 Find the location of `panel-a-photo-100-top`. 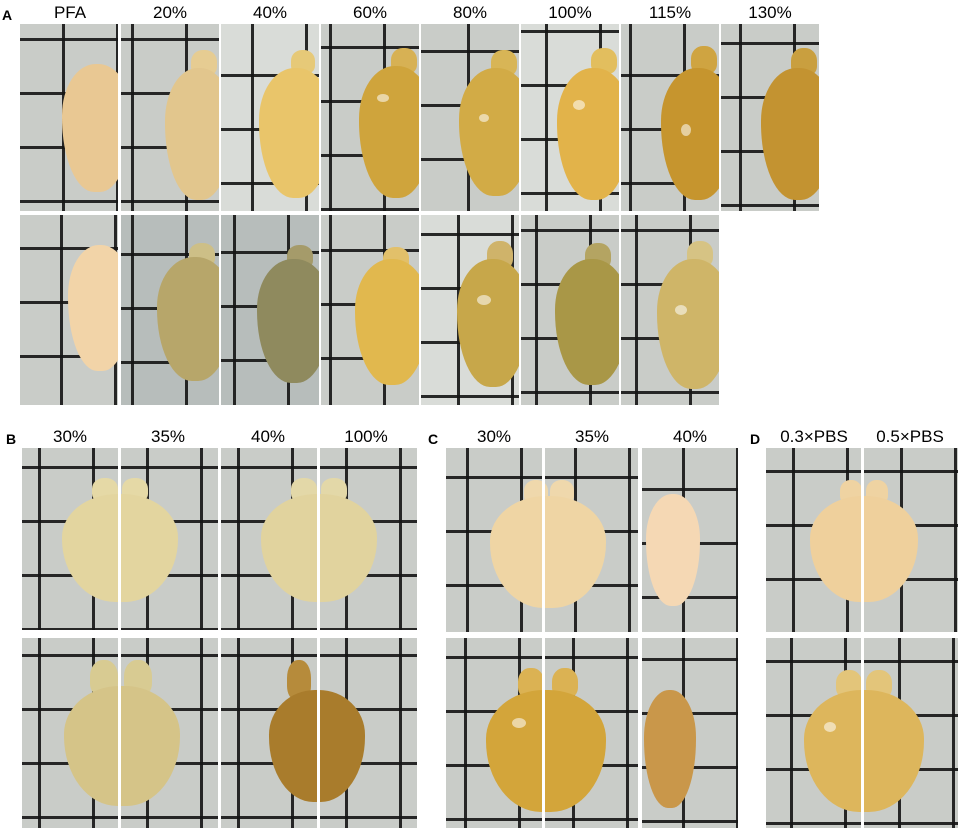

panel-a-photo-100-top is located at coordinates (570, 117).